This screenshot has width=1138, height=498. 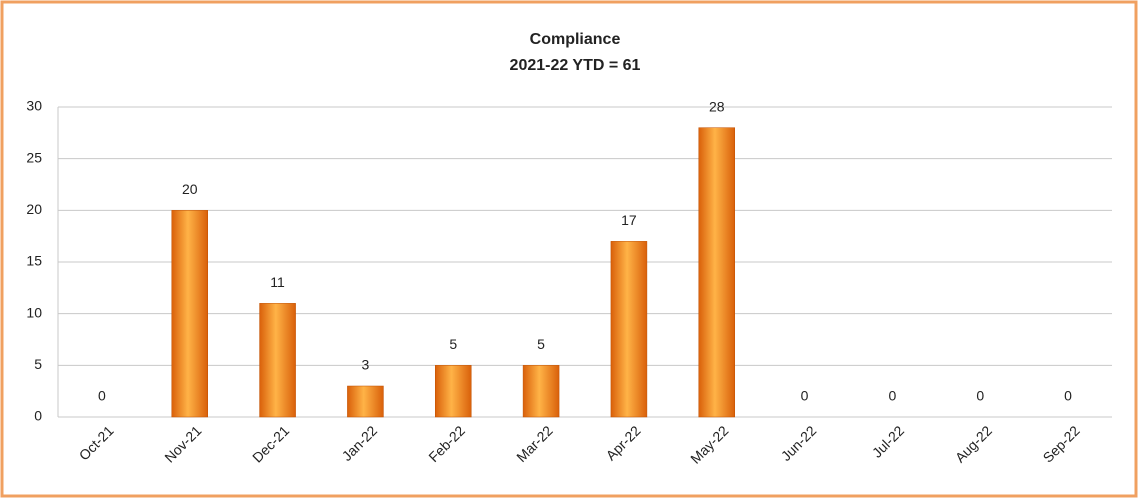 What do you see at coordinates (38, 364) in the screenshot?
I see `y-tick-label: 5` at bounding box center [38, 364].